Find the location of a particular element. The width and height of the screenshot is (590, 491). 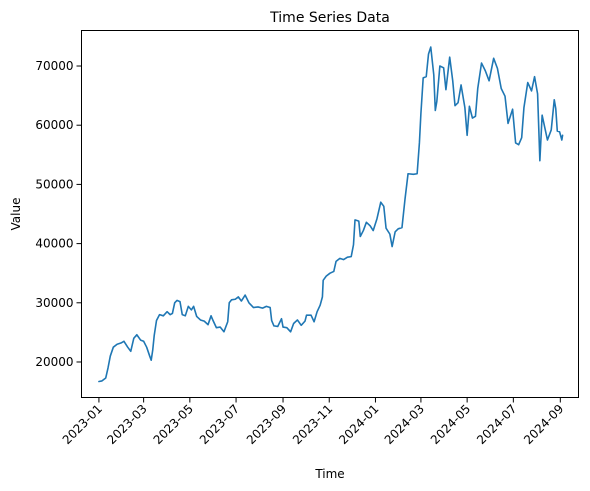

x-tick-label: 2023-07 is located at coordinates (219, 424).